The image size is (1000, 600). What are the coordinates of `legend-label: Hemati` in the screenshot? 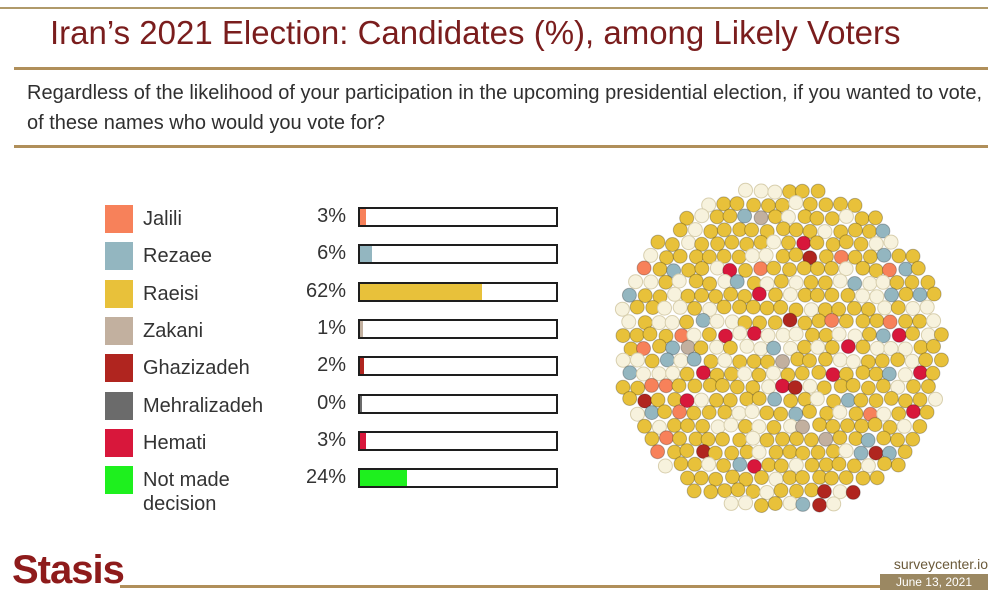 It's located at (175, 442).